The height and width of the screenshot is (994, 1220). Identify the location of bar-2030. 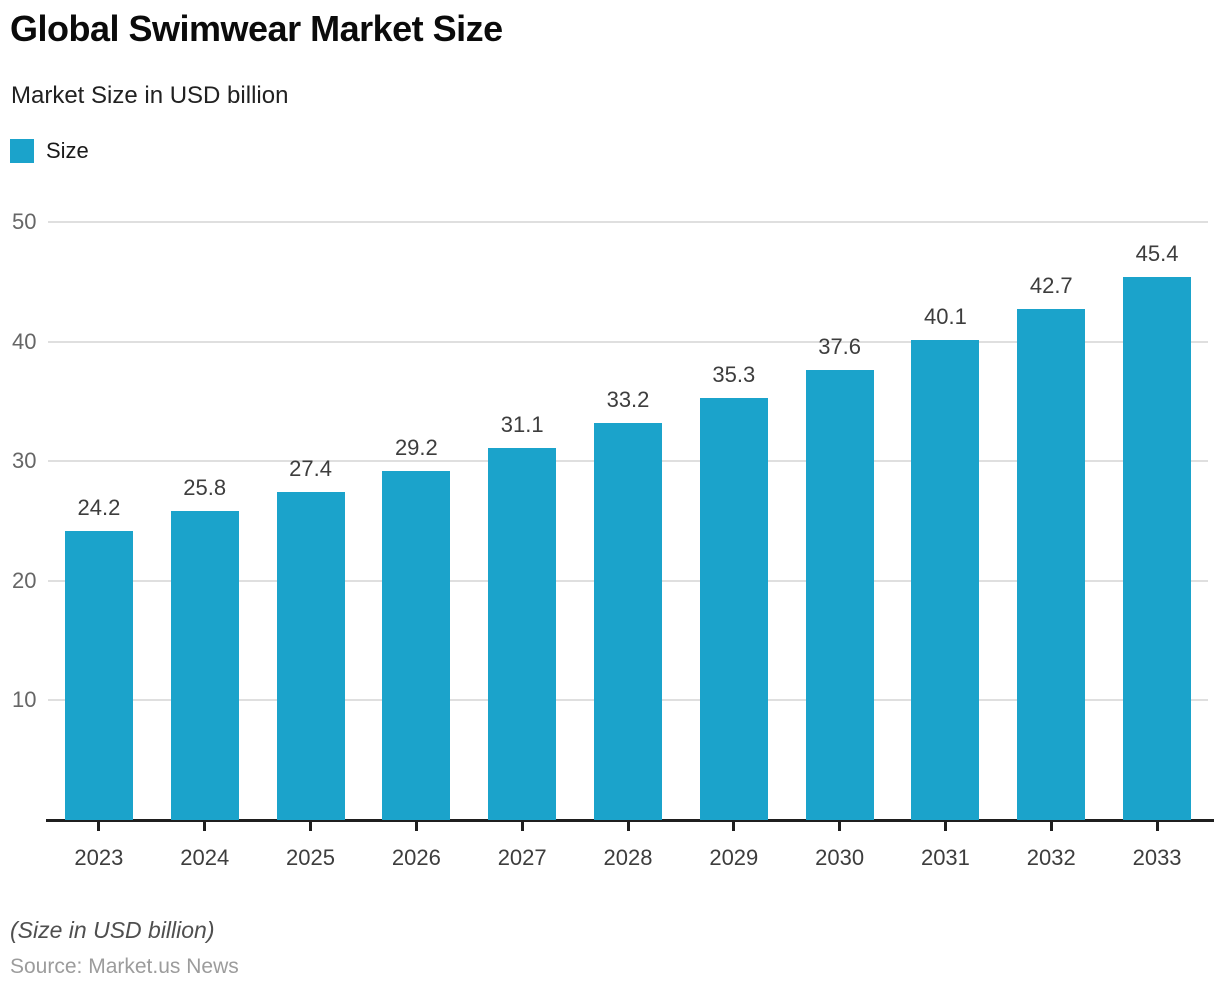
(839, 595).